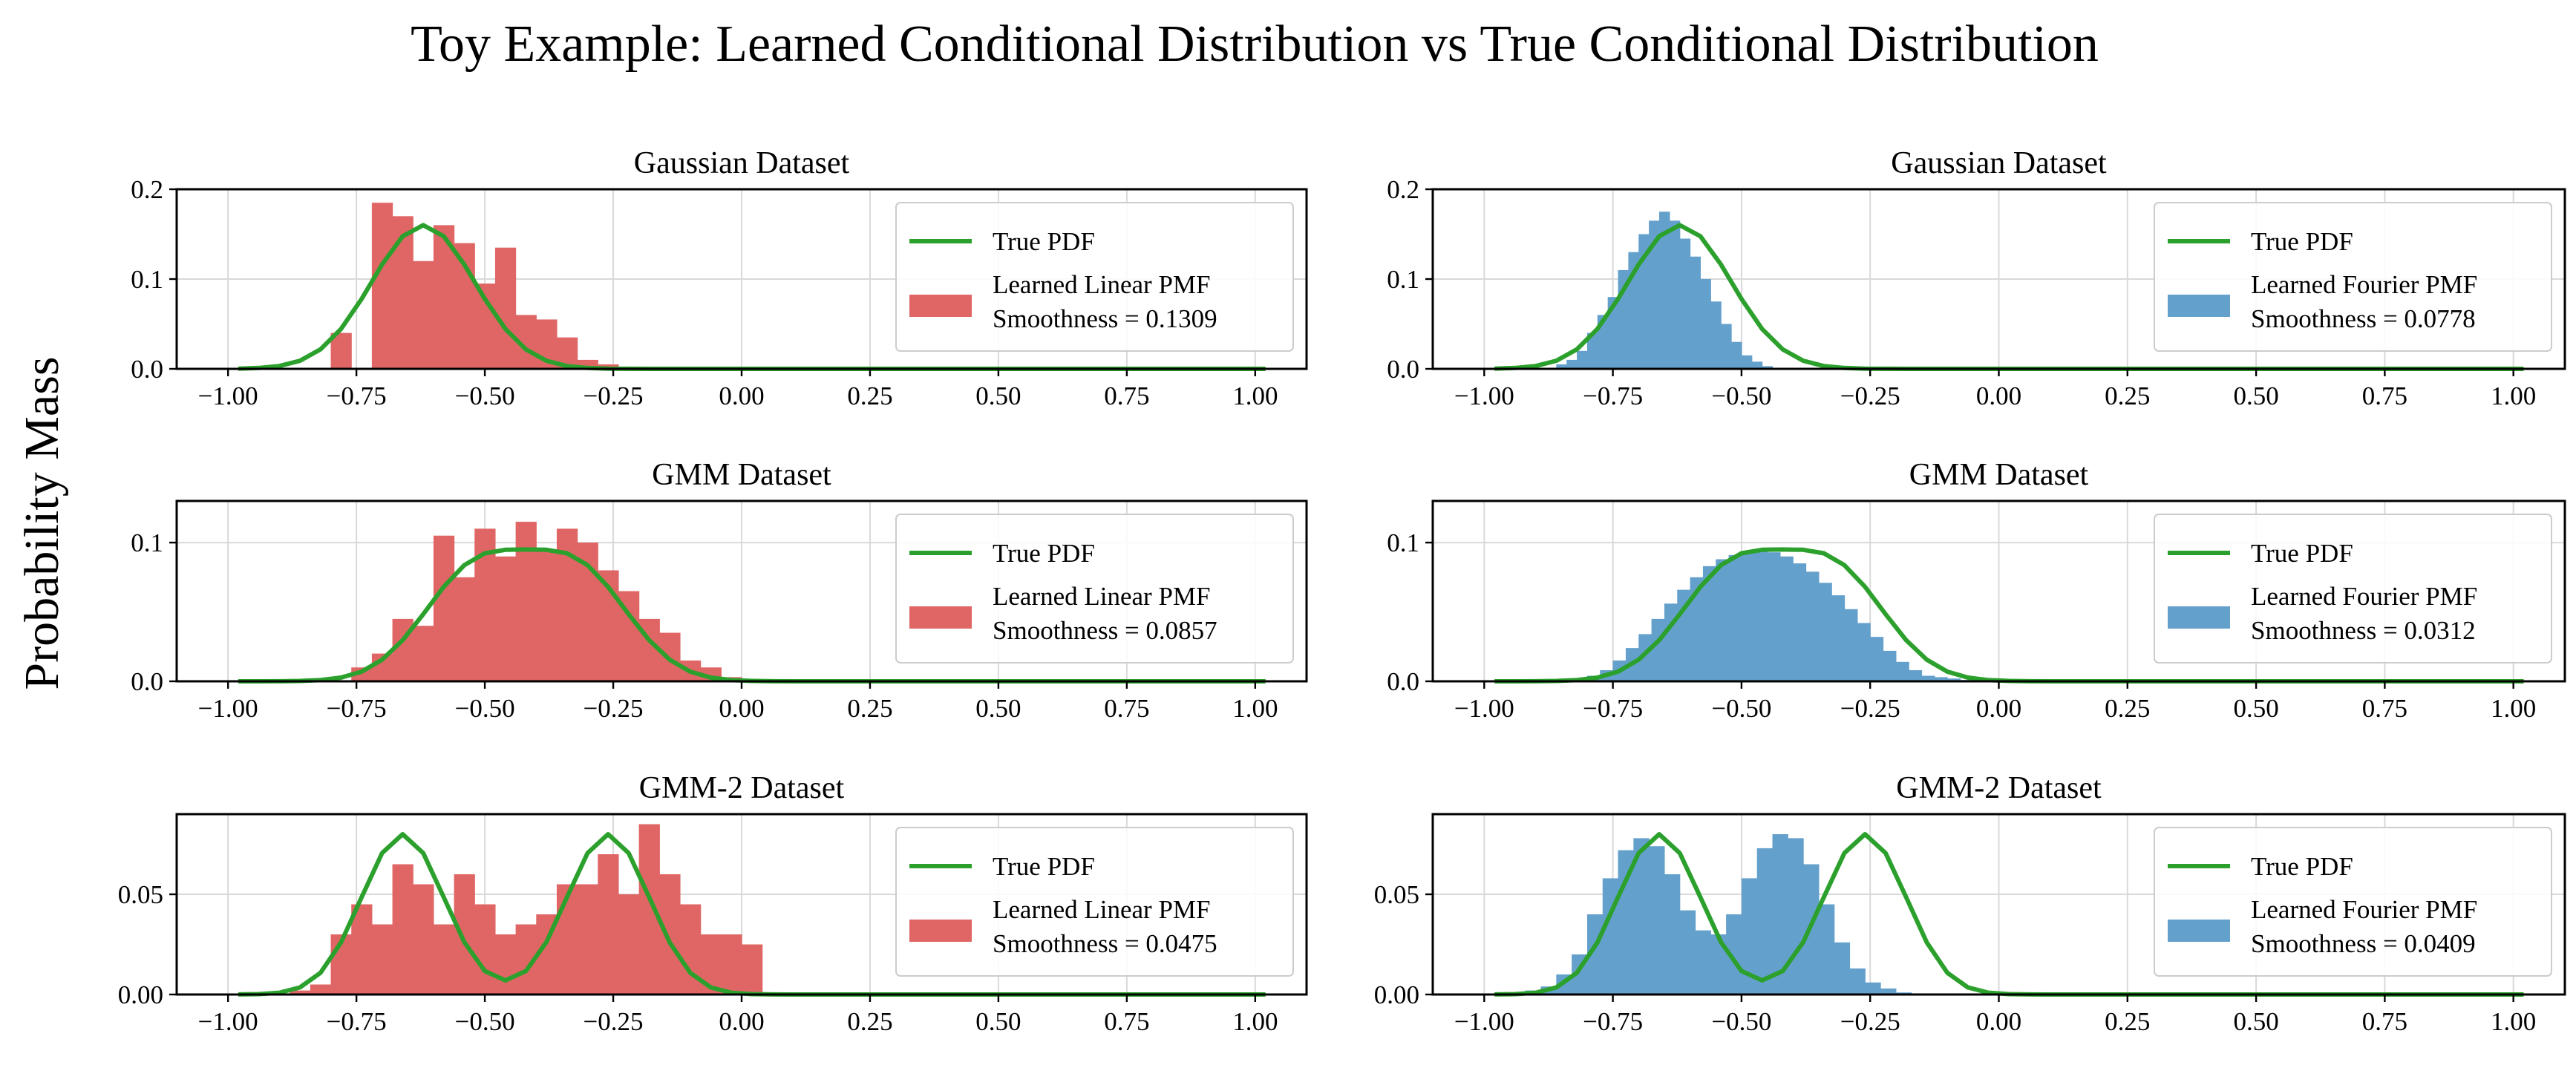 The height and width of the screenshot is (1065, 2576). I want to click on legend-smoothness-label: Smoothness = 0.0312, so click(2364, 630).